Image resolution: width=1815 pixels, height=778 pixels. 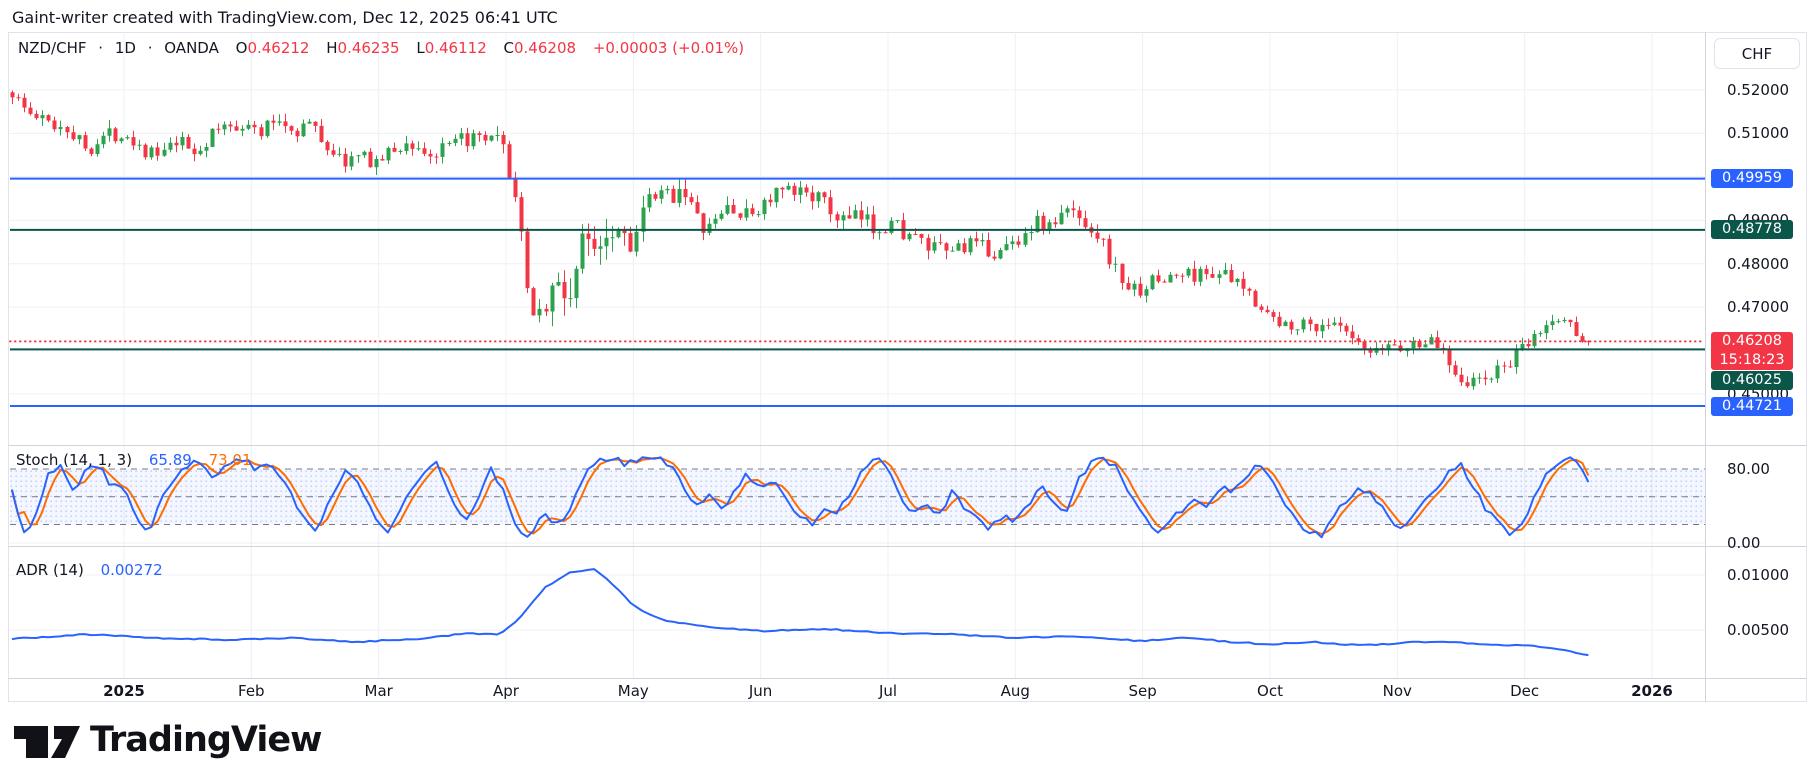 What do you see at coordinates (170, 460) in the screenshot?
I see `stoch-k-value: 65.89` at bounding box center [170, 460].